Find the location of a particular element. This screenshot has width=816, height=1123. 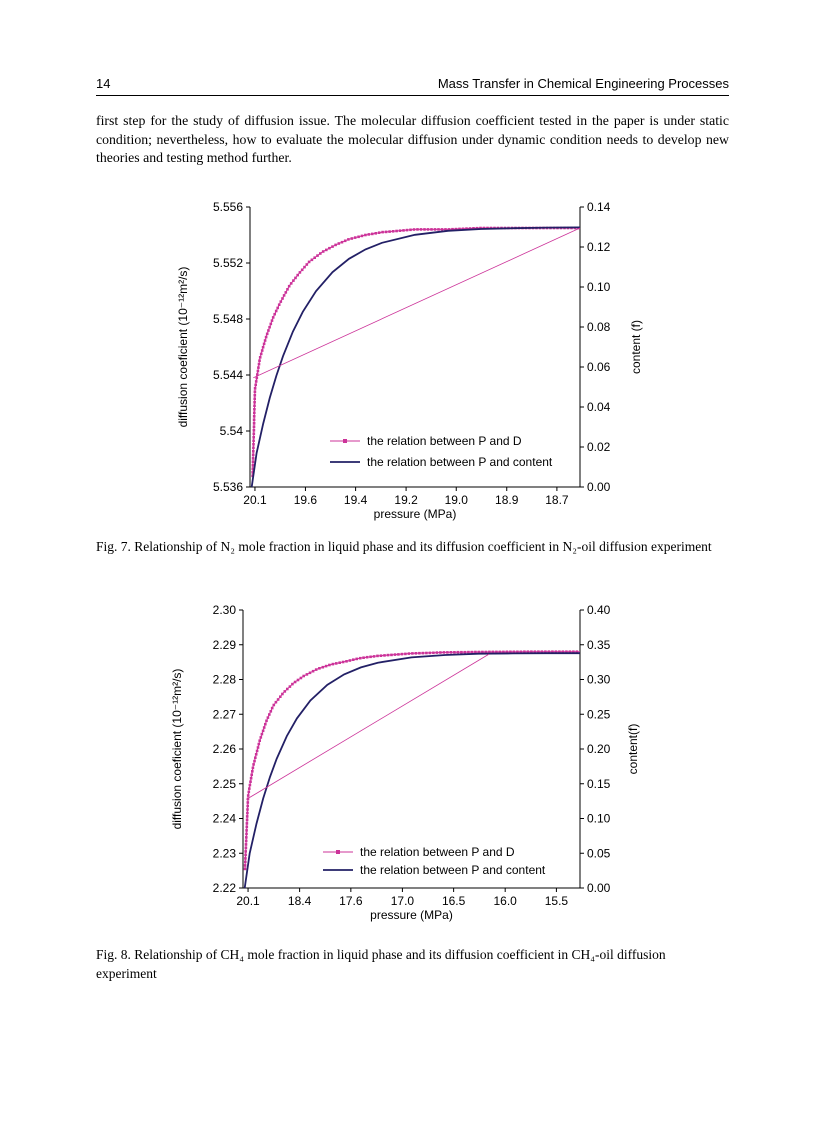

fig8-yright-tick-label: 0.25 is located at coordinates (599, 714).